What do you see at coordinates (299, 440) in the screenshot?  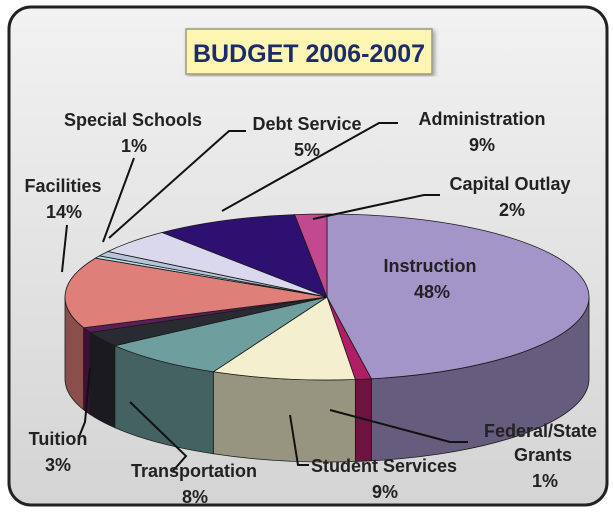 I see `leader-student-services` at bounding box center [299, 440].